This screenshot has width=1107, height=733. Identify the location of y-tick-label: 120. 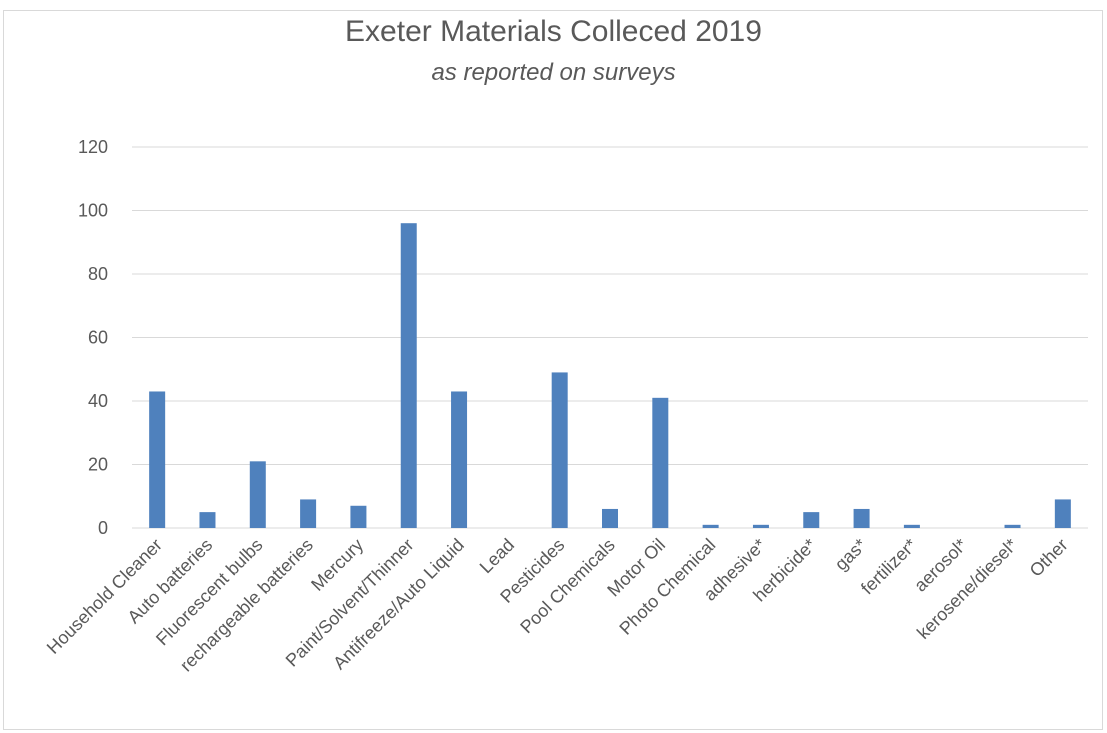
(93, 147).